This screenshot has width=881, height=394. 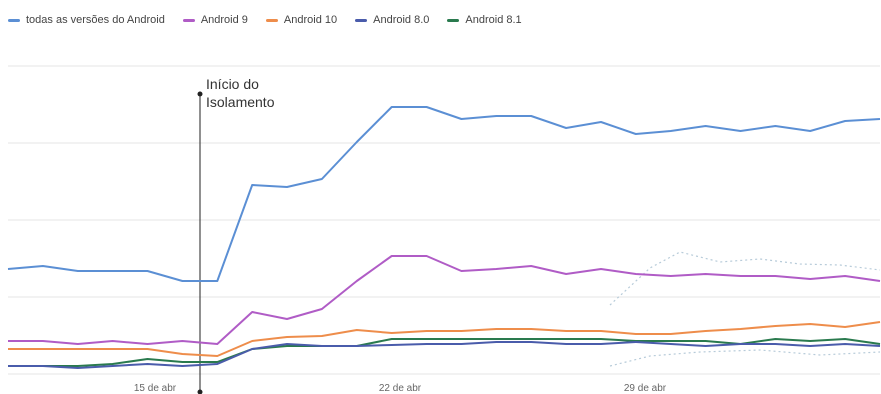 I want to click on legend-label: Android 9, so click(x=224, y=20).